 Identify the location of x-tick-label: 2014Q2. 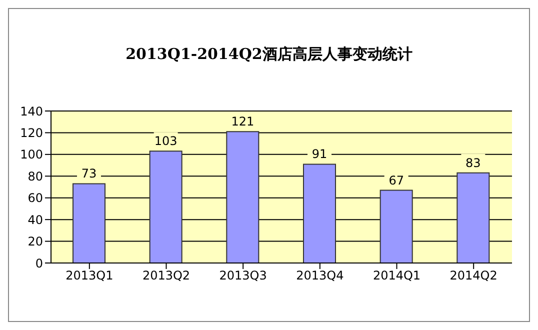
(474, 275).